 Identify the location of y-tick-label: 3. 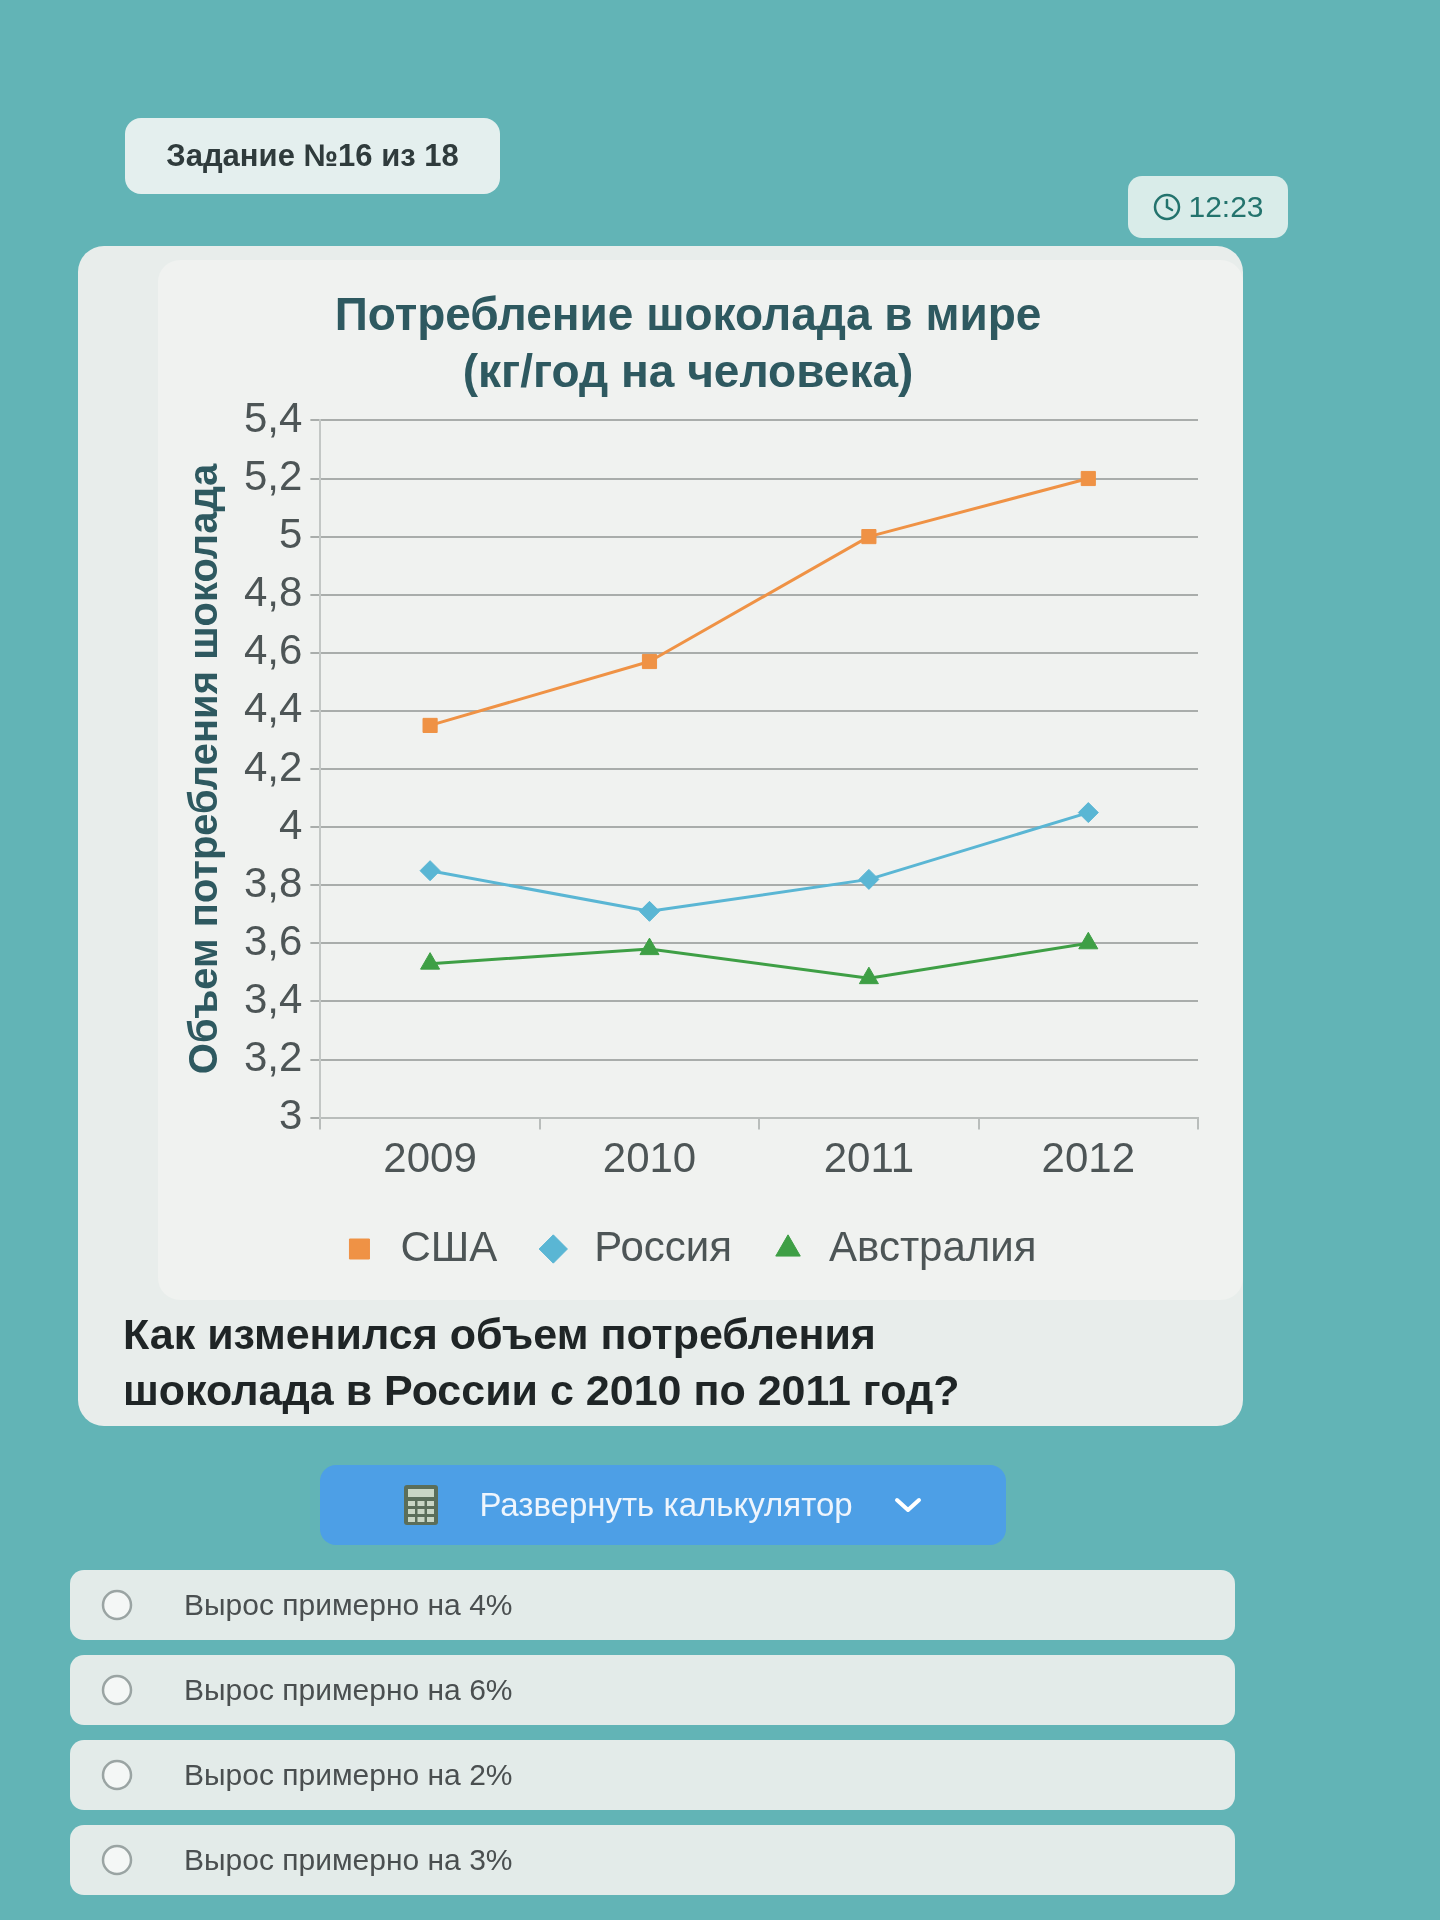
(291, 1115).